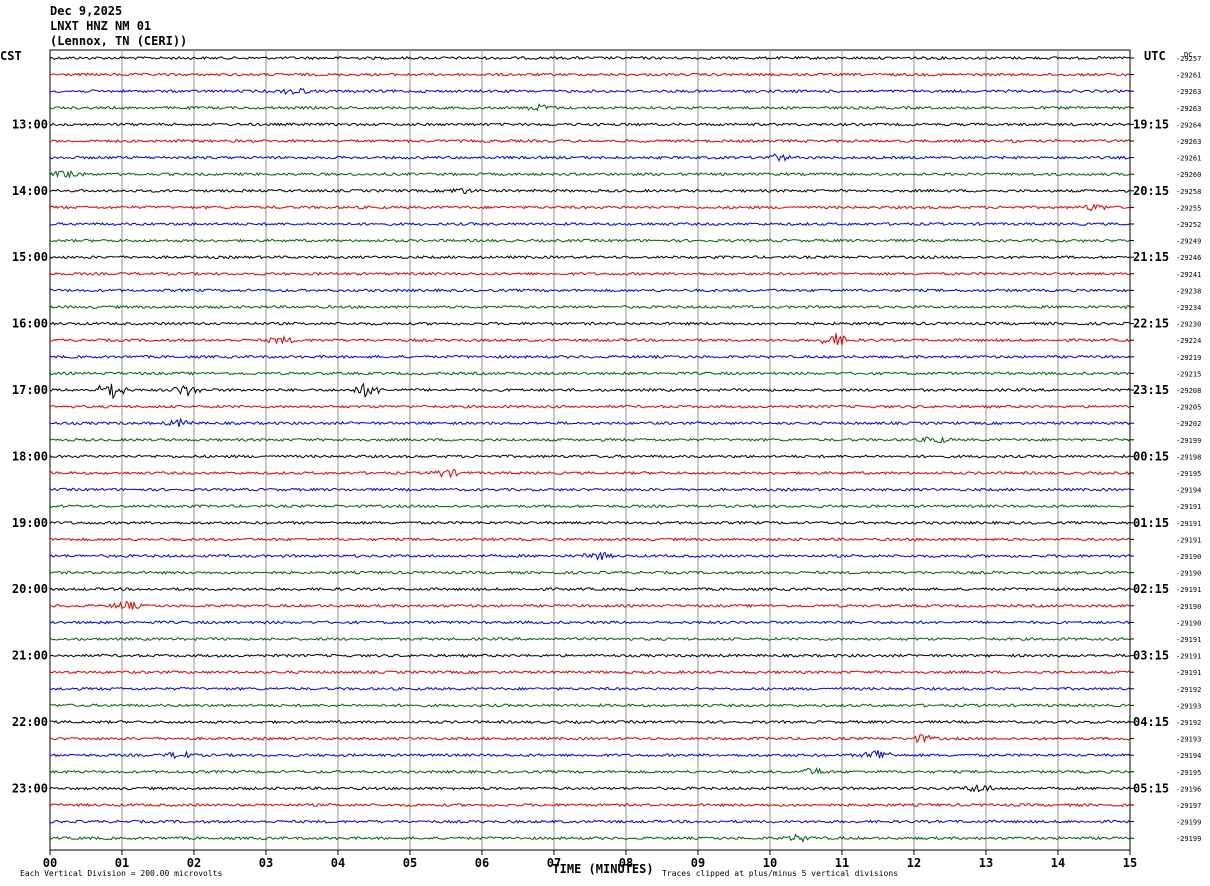 The image size is (1210, 886). What do you see at coordinates (266, 863) in the screenshot?
I see `x-tick-label: 03` at bounding box center [266, 863].